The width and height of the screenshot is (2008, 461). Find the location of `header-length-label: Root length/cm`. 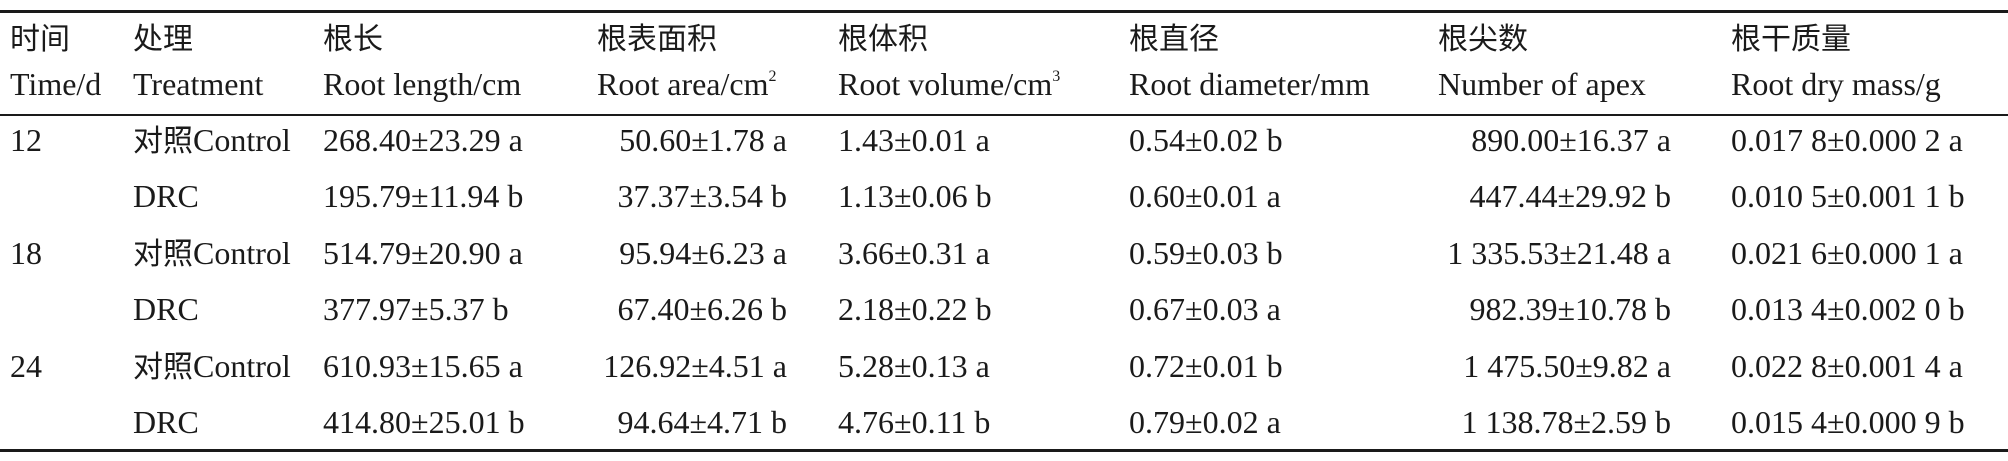

header-length-label: Root length/cm is located at coordinates (422, 84).